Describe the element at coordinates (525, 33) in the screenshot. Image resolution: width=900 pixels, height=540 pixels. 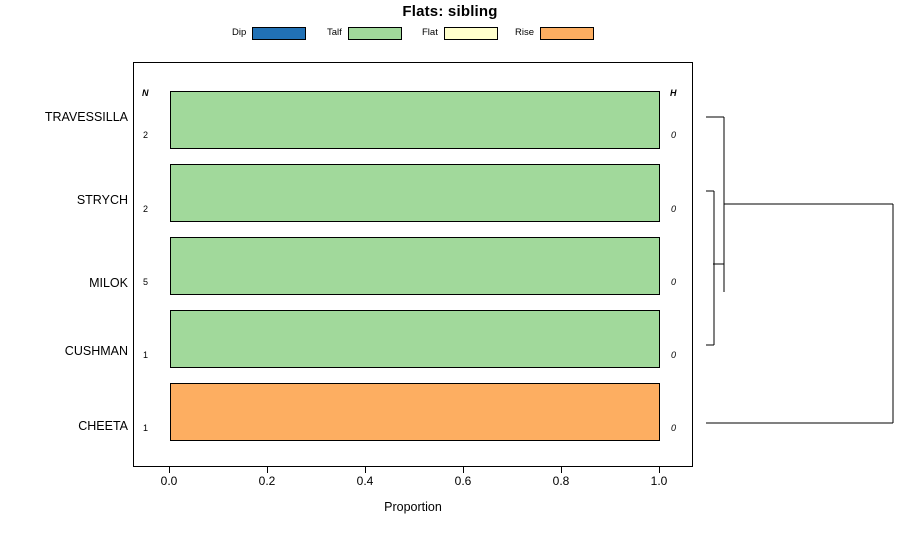
I see `legend-label-rise: Rise` at that location.